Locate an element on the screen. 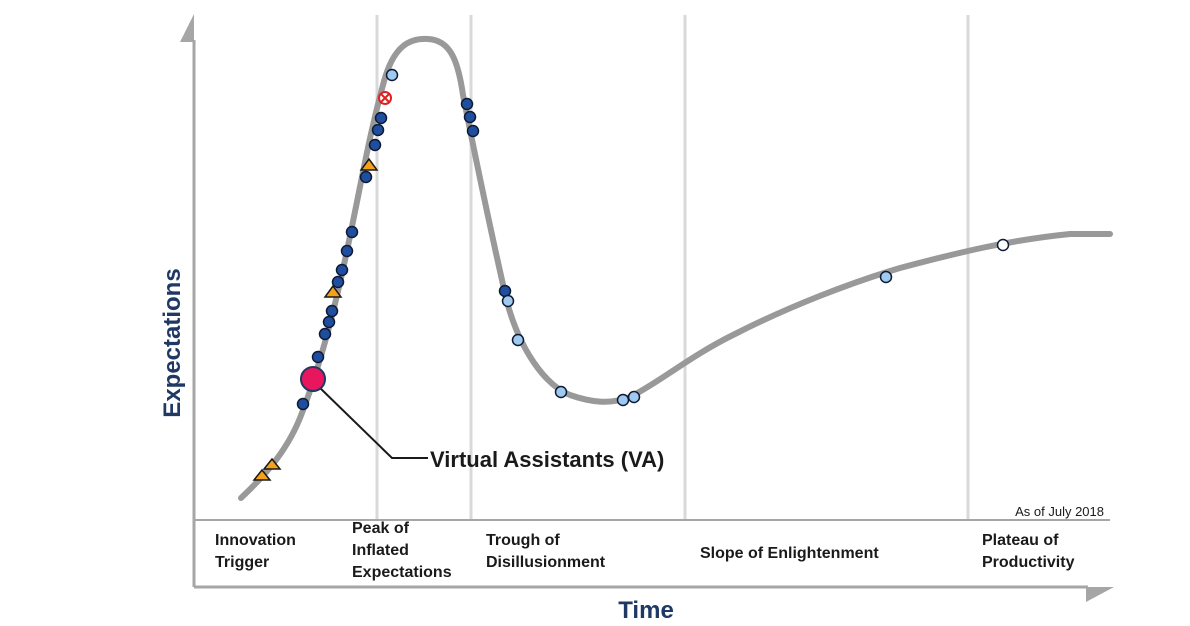 The width and height of the screenshot is (1190, 626). as-of-date: As of July 2018 is located at coordinates (1059, 511).